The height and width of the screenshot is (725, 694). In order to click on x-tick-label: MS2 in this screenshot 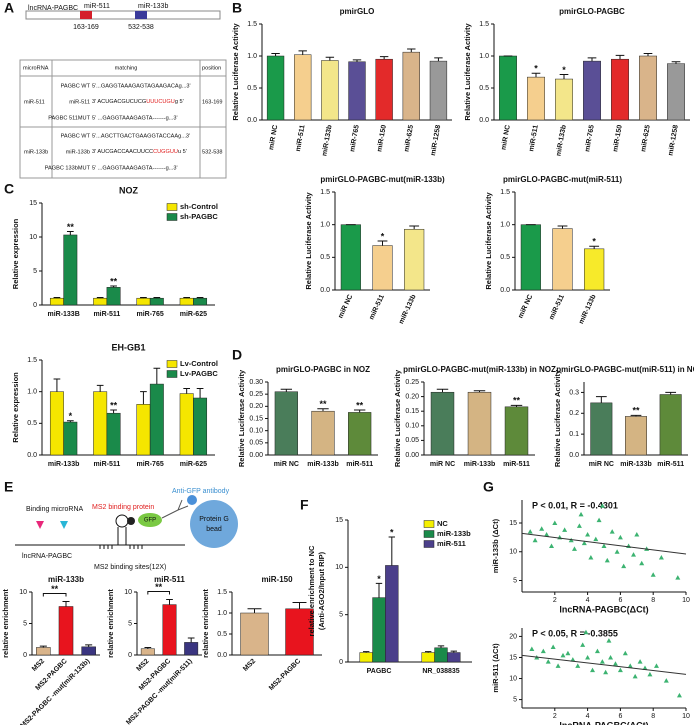, I will do `click(38, 665)`.